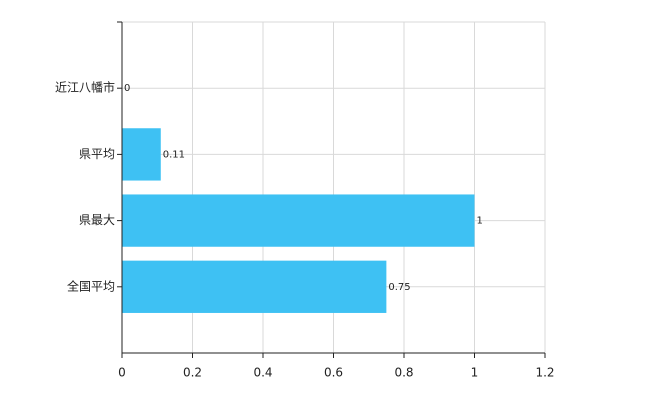 This screenshot has height=400, width=650. I want to click on value-label: 0.75, so click(399, 287).